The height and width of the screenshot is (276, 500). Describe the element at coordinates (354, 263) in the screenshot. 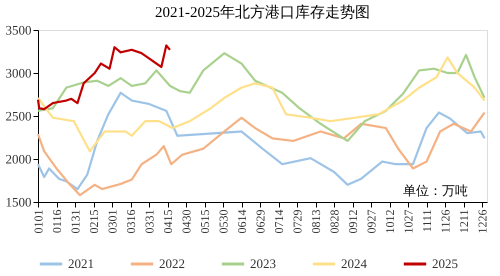

I see `legend-label: 2024` at that location.